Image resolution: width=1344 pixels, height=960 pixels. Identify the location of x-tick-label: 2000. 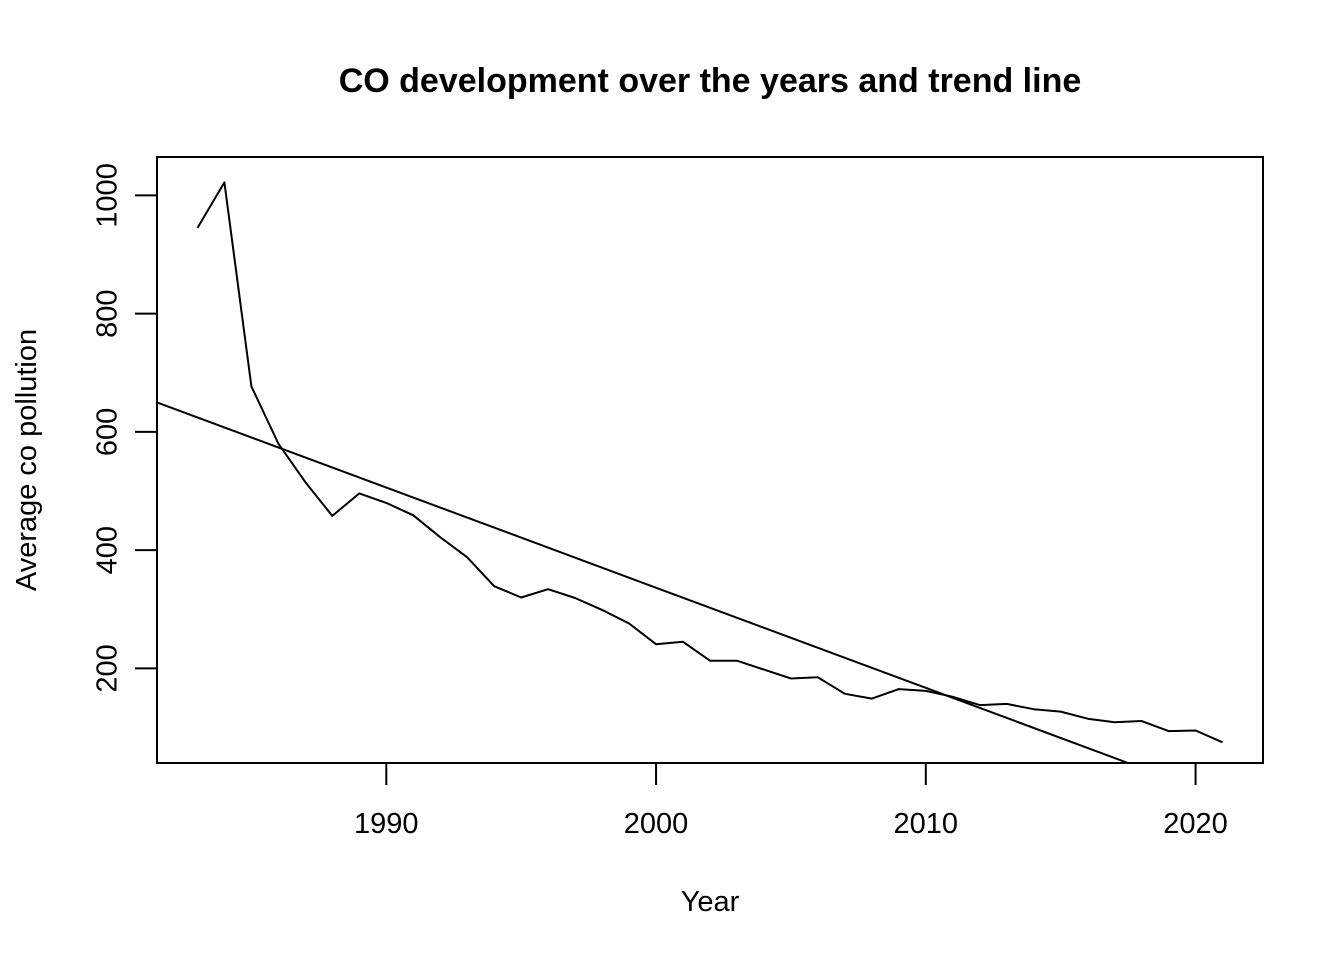
(656, 824).